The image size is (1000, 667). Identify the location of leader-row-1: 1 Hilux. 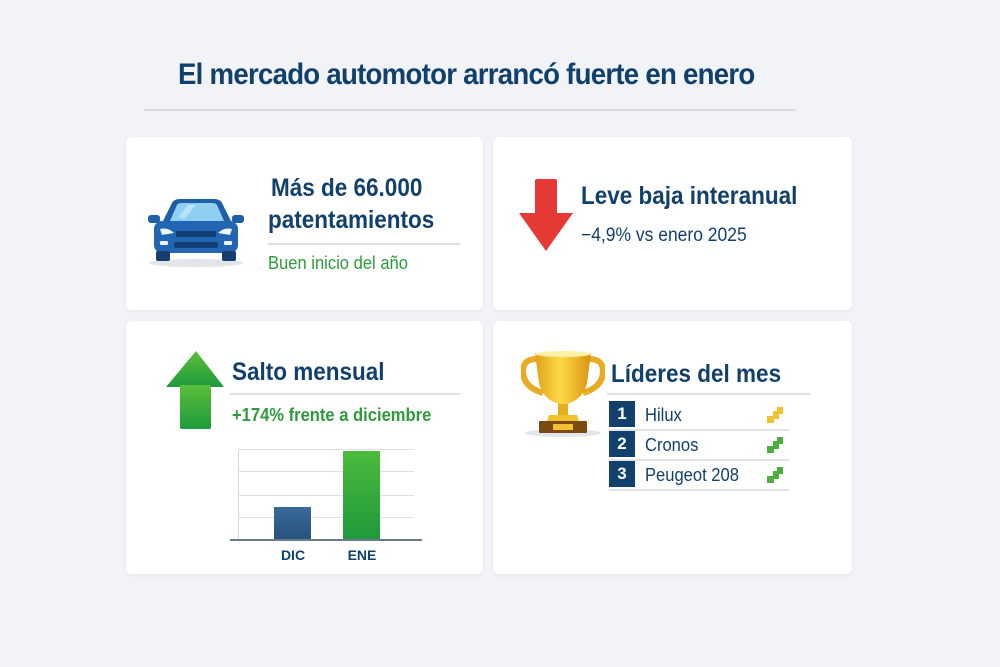
(699, 416).